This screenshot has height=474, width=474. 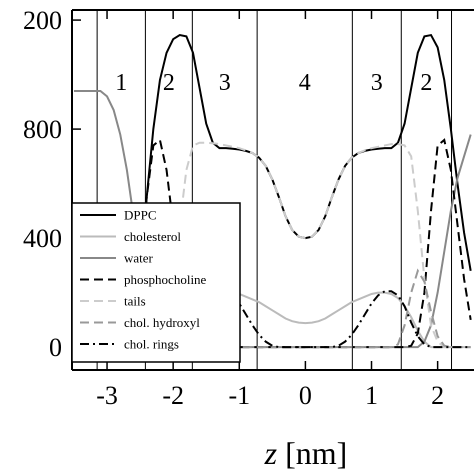 I want to click on x-tick-label: 1, so click(x=371, y=395).